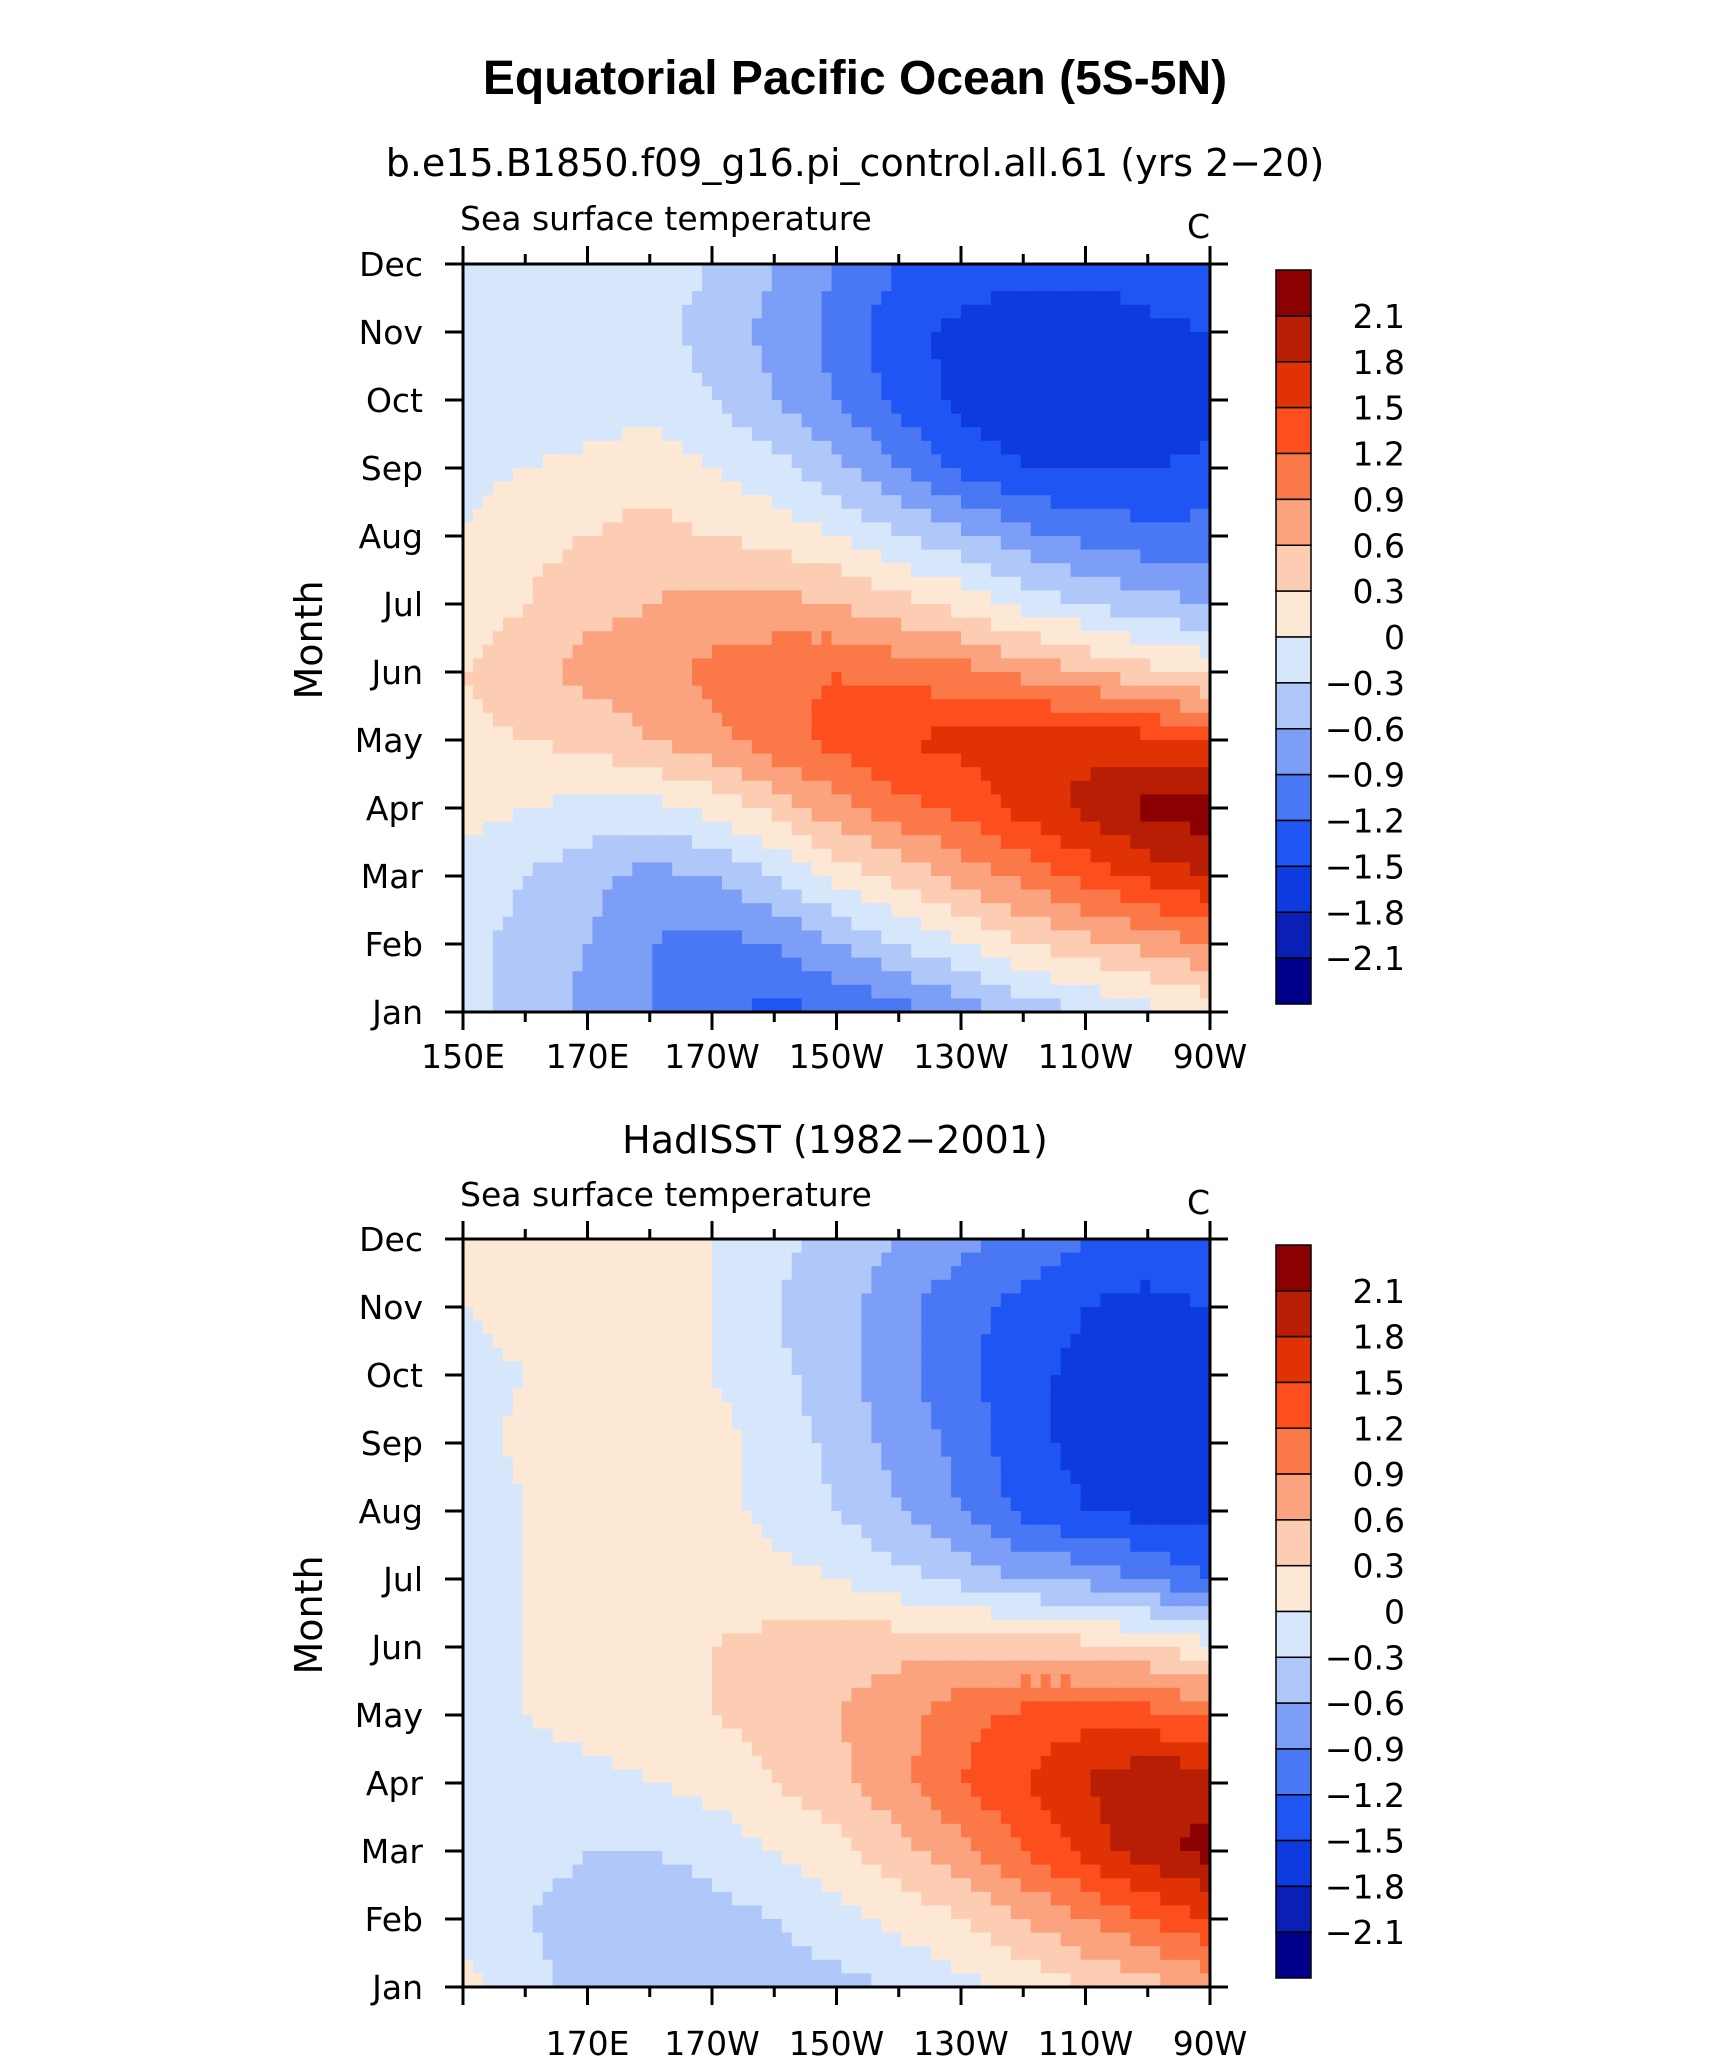 This screenshot has width=1710, height=2062. Describe the element at coordinates (712, 1056) in the screenshot. I see `x-tick-label: 170W` at that location.